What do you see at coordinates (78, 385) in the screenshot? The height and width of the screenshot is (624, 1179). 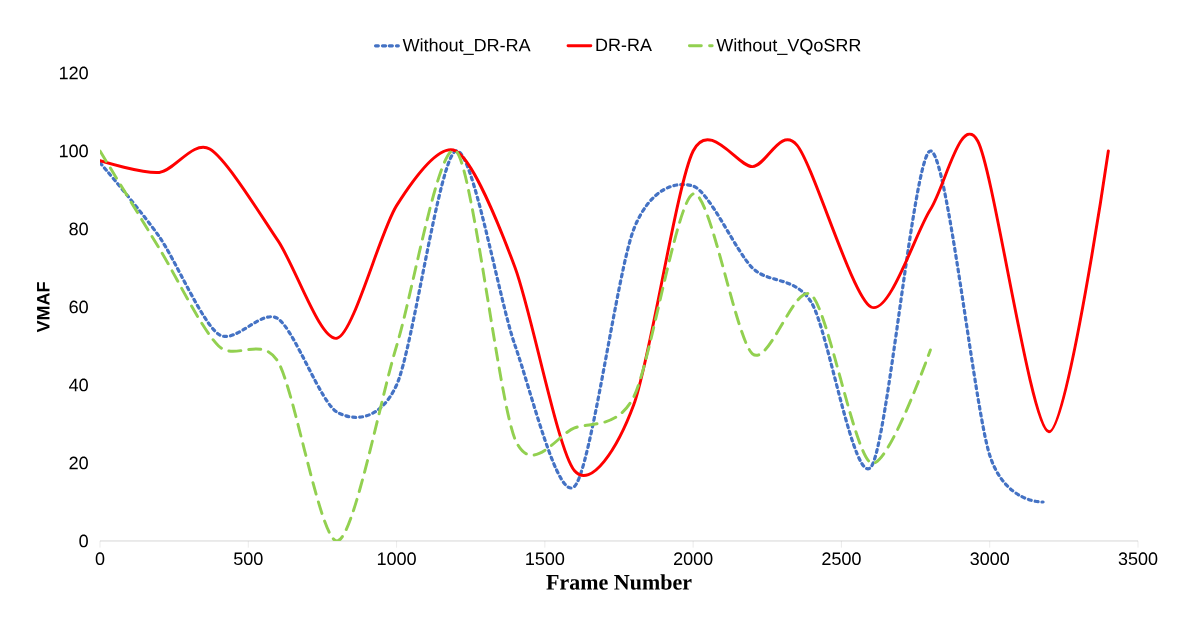 I see `y-tick-label: 40` at bounding box center [78, 385].